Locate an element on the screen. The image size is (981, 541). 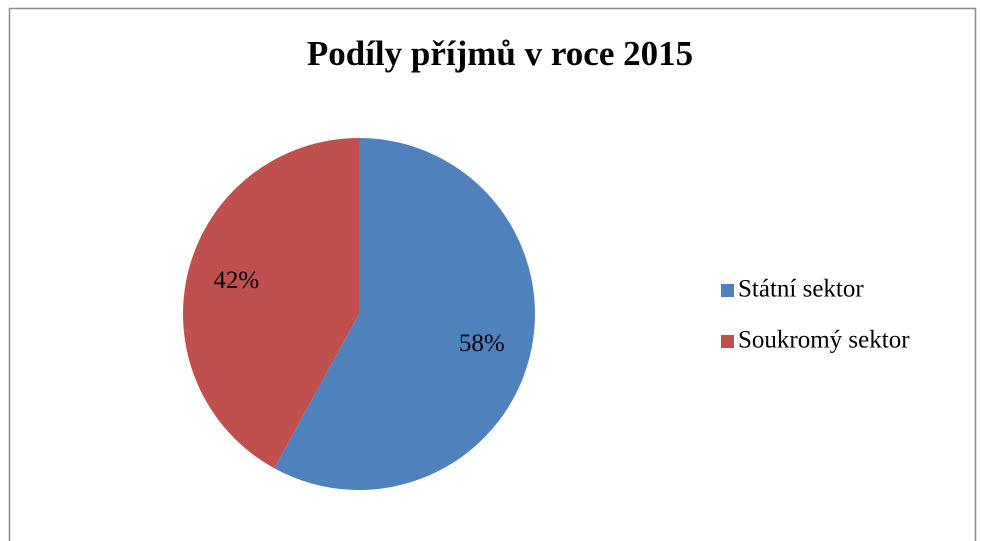
pie-slice is located at coordinates (270, 303).